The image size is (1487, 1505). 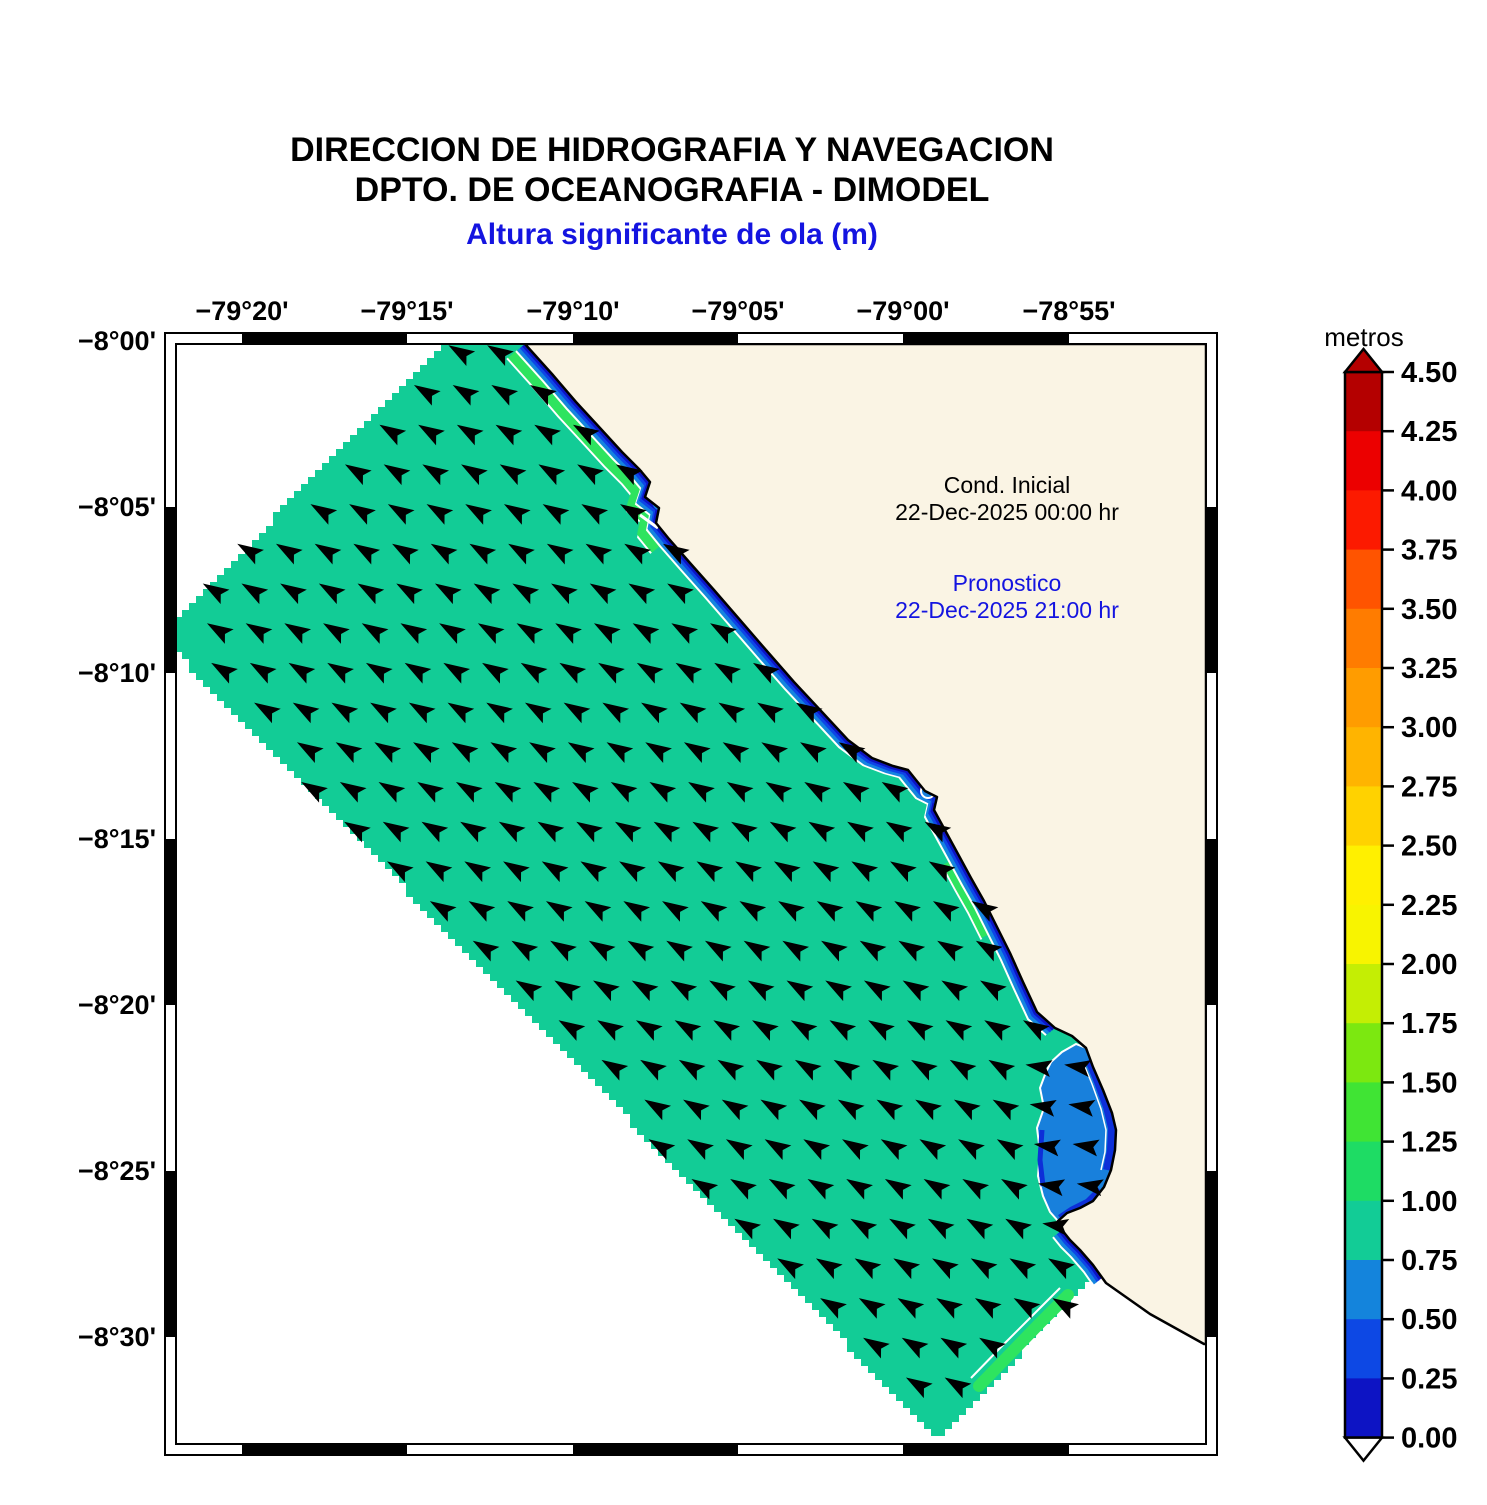 What do you see at coordinates (1429, 728) in the screenshot?
I see `colorbar-tick-label: 3.00` at bounding box center [1429, 728].